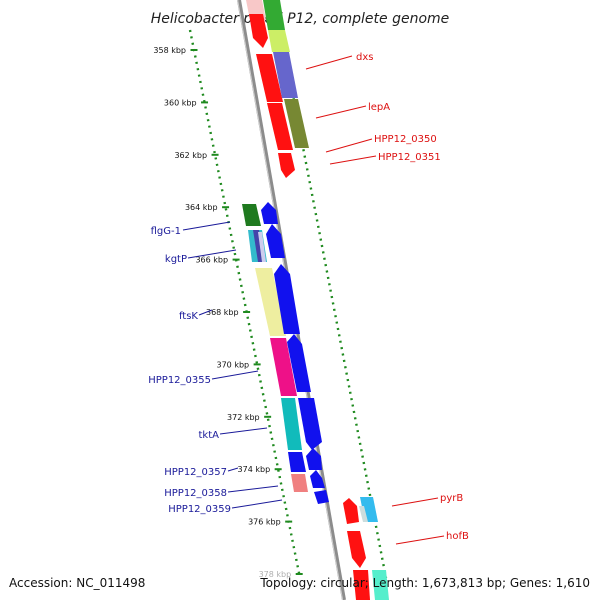 The width and height of the screenshot is (600, 600). I want to click on tick-label: 360 kbp, so click(180, 102).